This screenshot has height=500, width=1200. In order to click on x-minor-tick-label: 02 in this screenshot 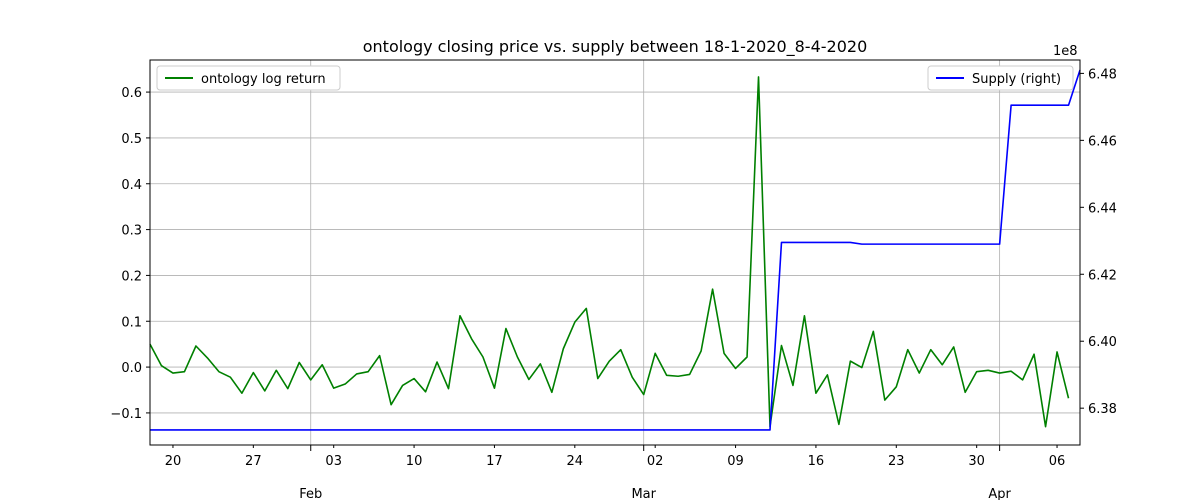, I will do `click(655, 461)`.